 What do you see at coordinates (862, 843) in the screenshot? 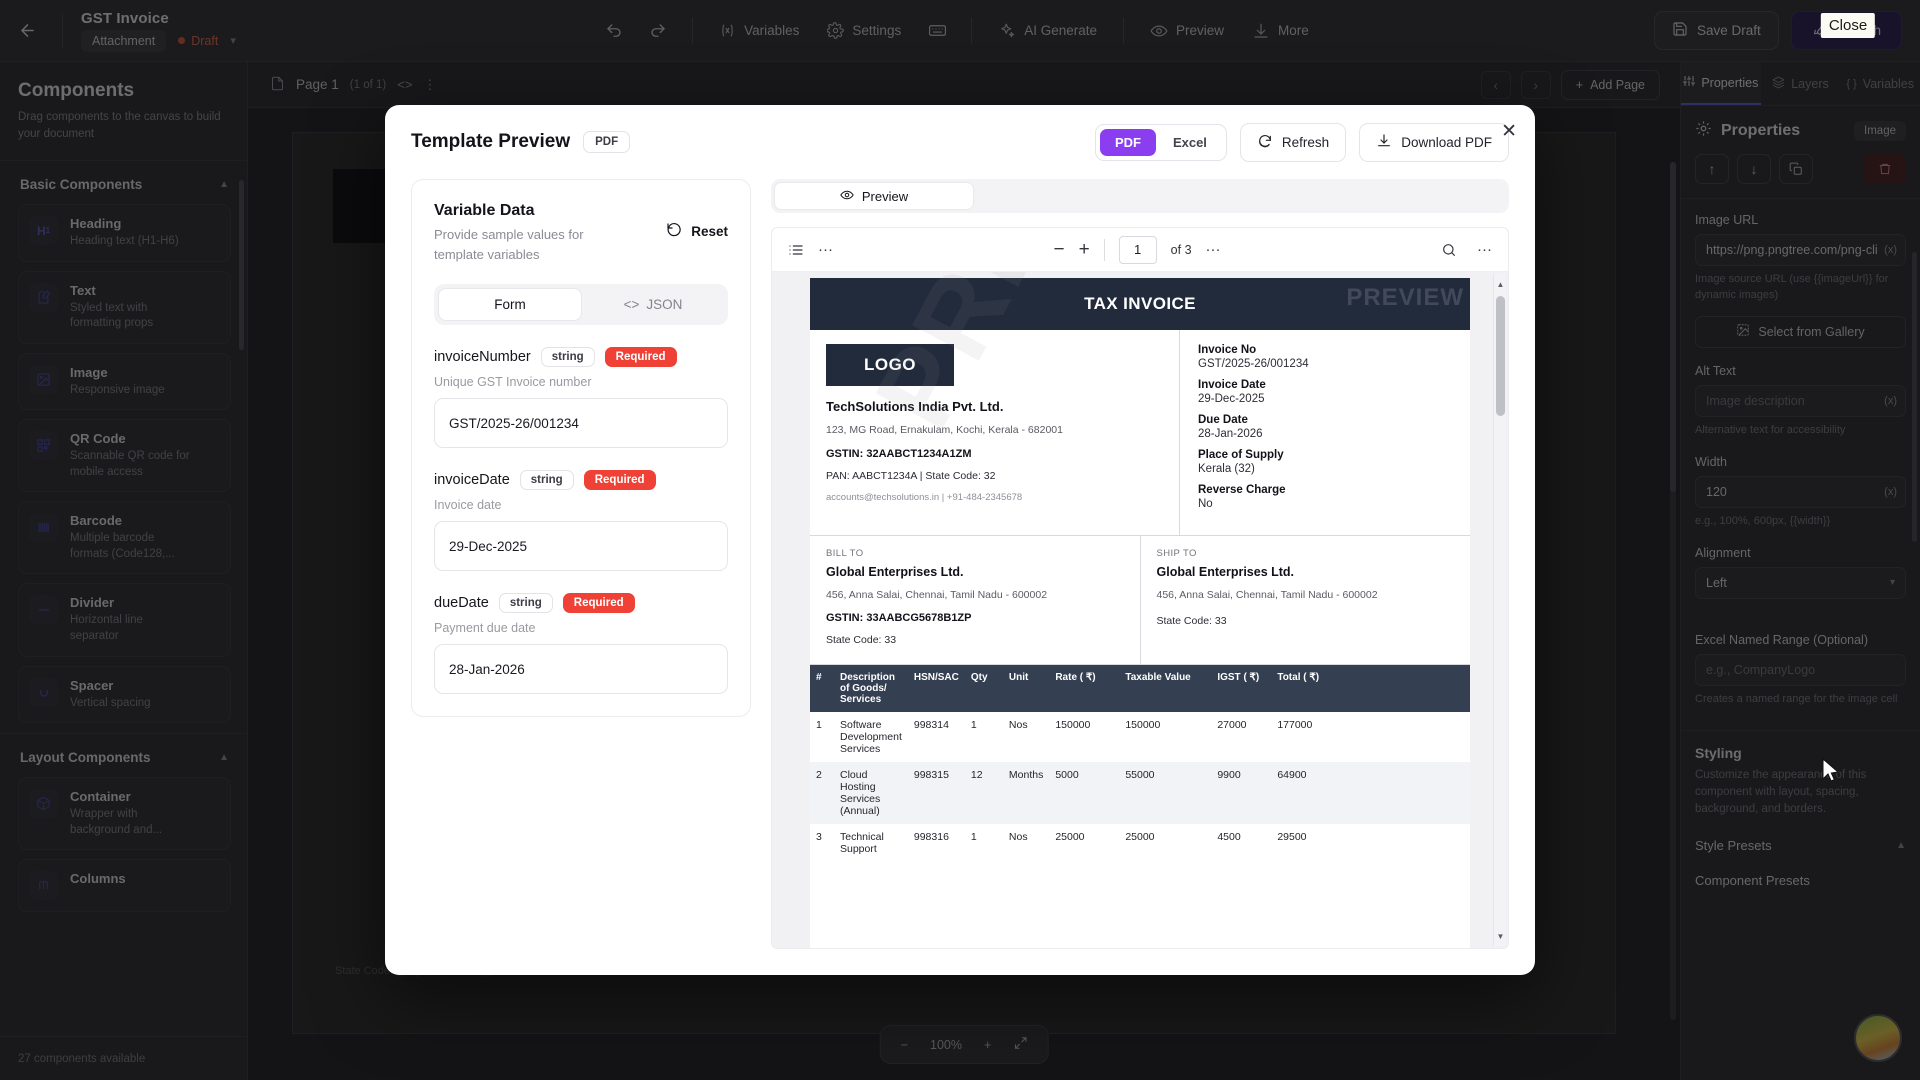
I see `cell: Technical Support` at bounding box center [862, 843].